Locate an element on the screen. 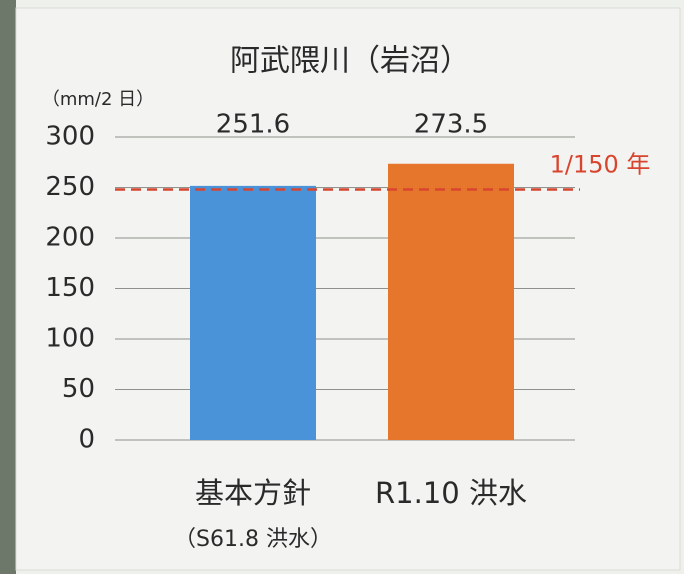 This screenshot has height=574, width=684. y-tick-label: 250 is located at coordinates (70, 187).